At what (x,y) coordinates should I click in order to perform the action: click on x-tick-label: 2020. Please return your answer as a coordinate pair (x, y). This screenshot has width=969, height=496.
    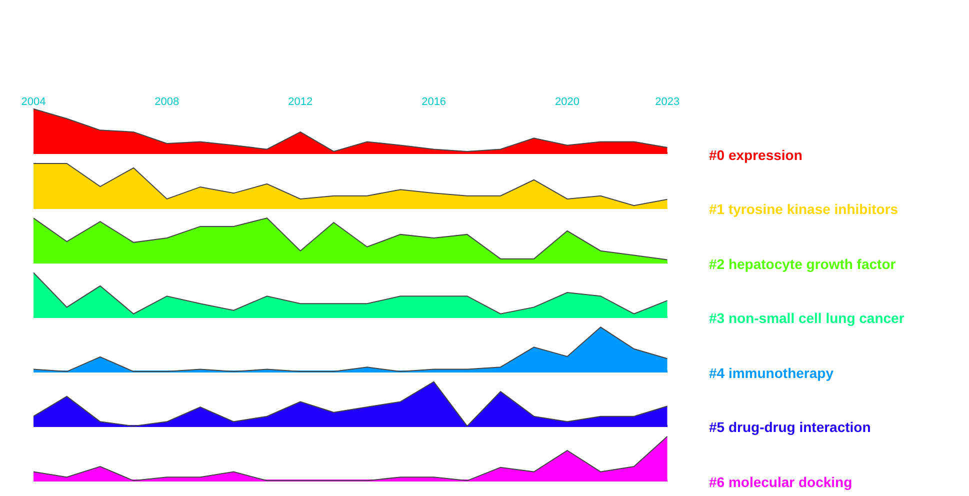
    Looking at the image, I should click on (567, 102).